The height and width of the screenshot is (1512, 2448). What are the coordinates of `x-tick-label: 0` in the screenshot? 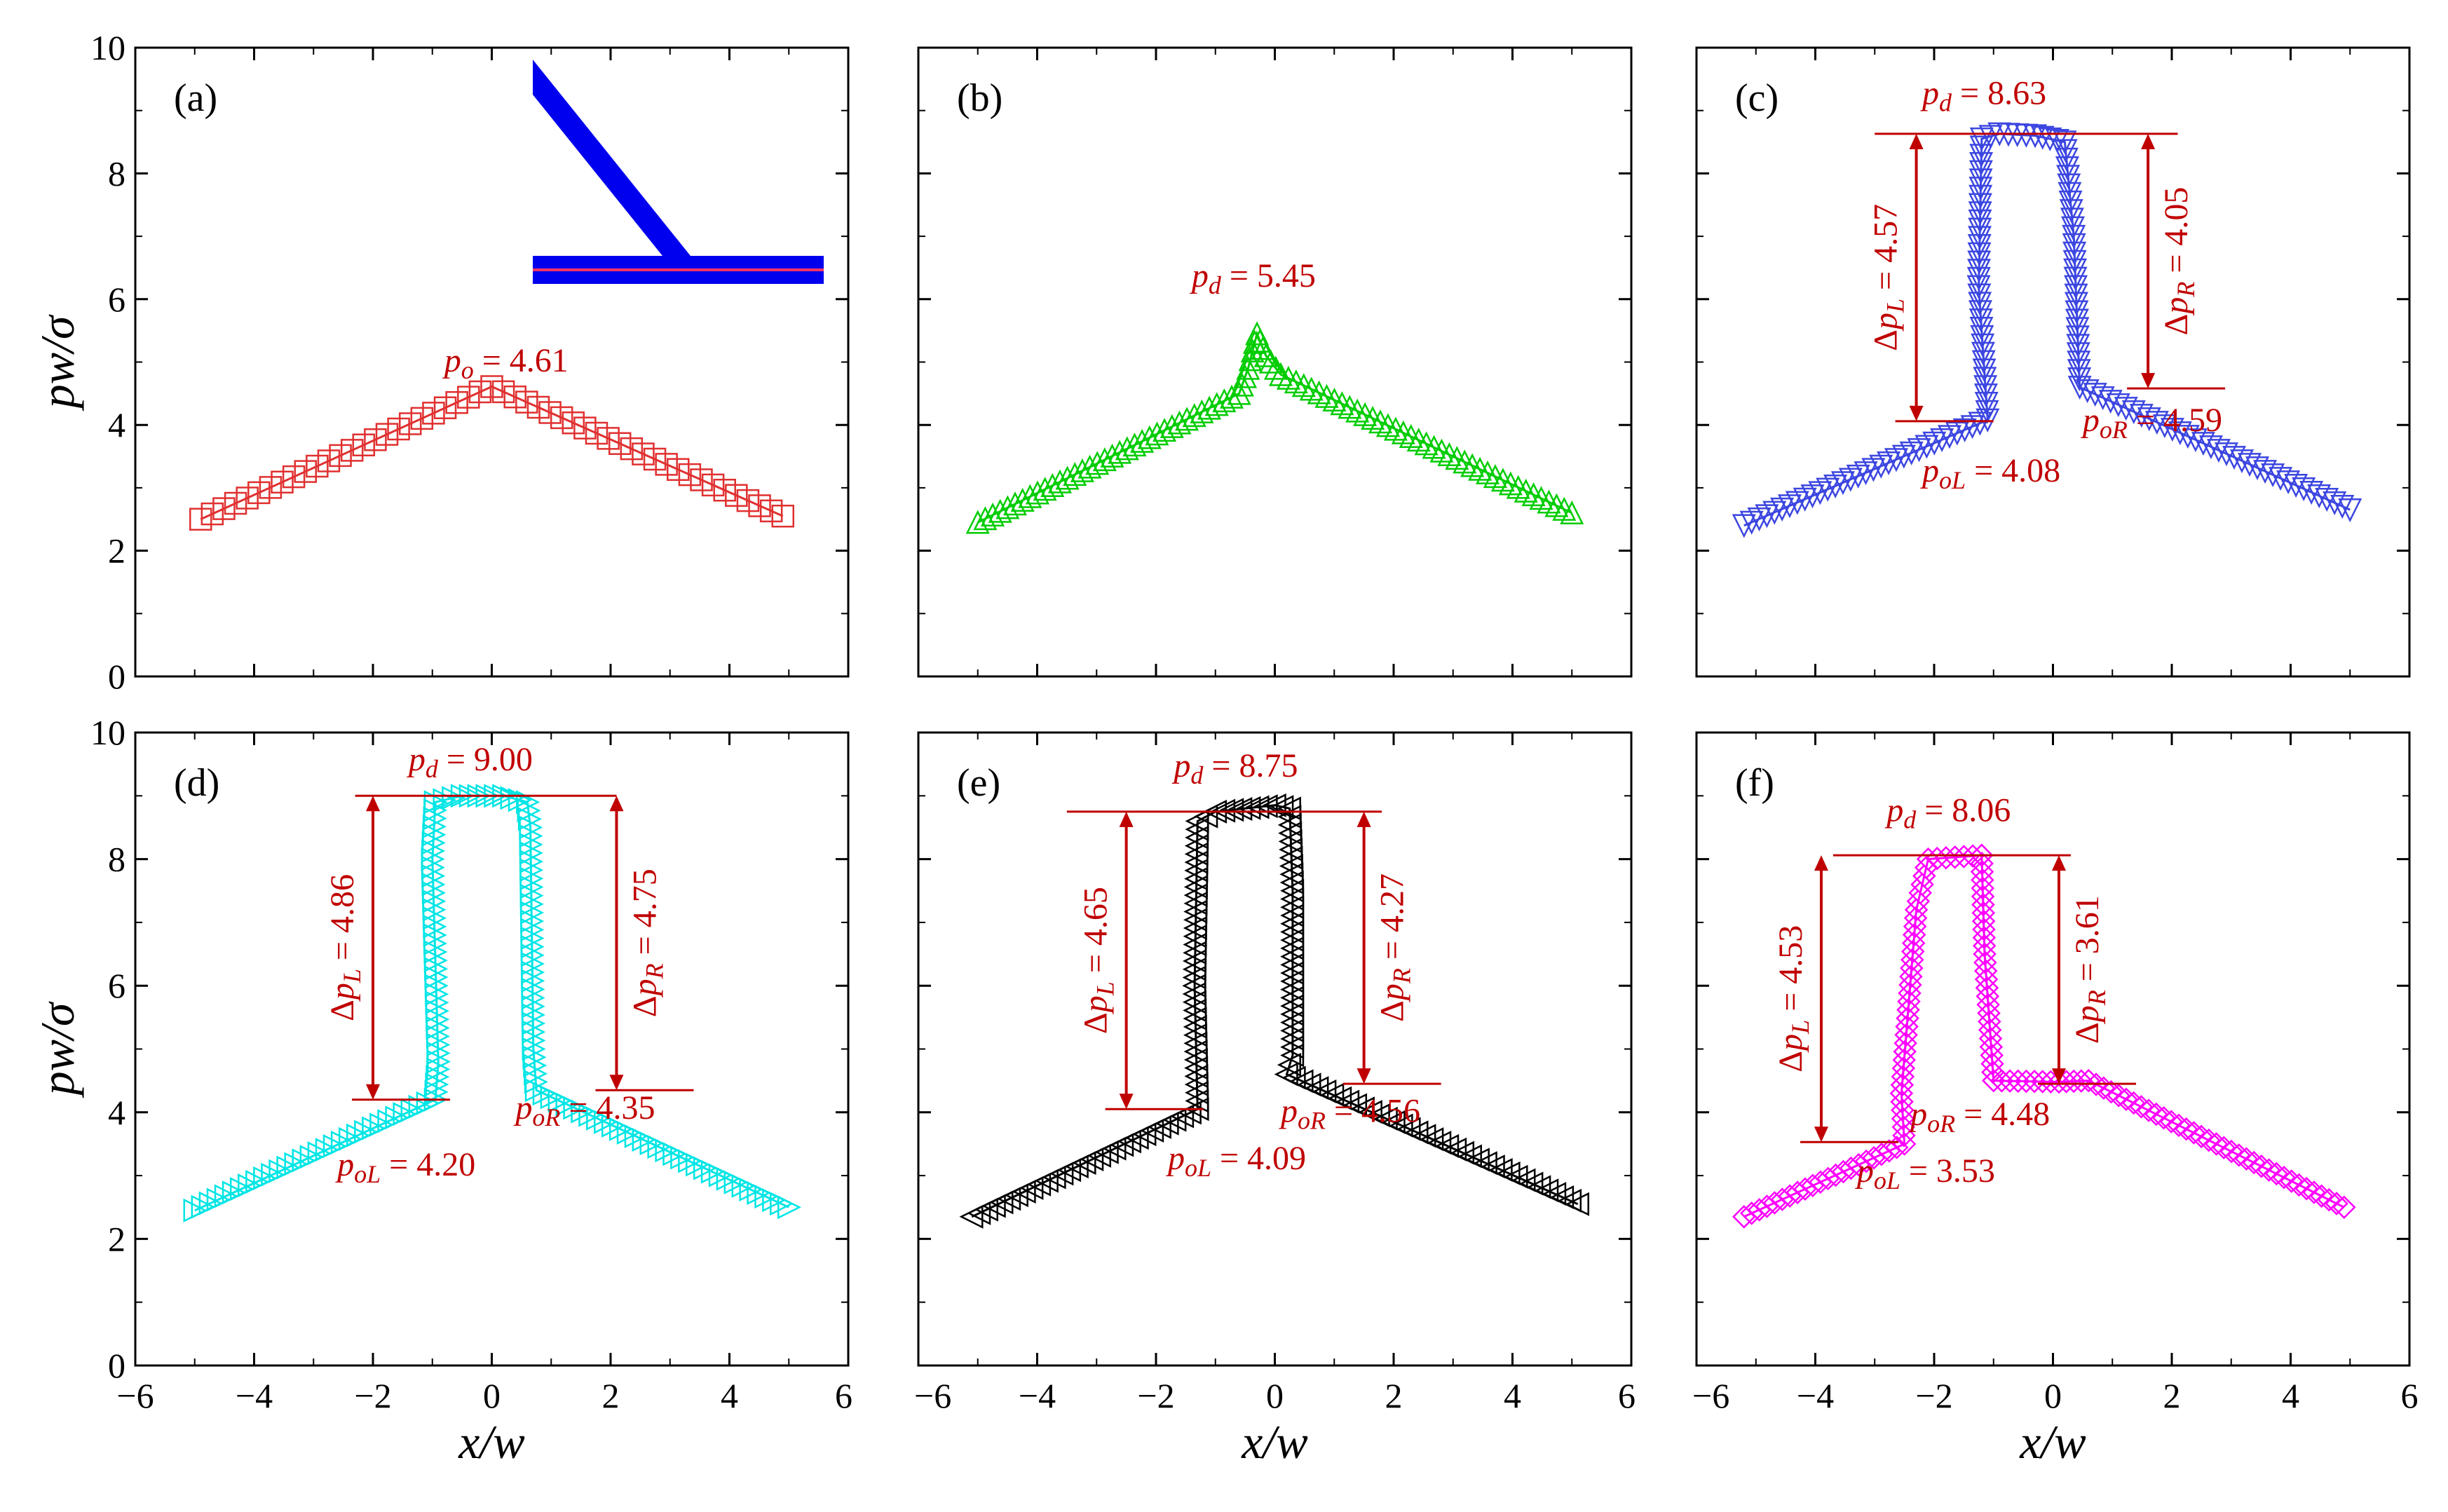 It's located at (1275, 1396).